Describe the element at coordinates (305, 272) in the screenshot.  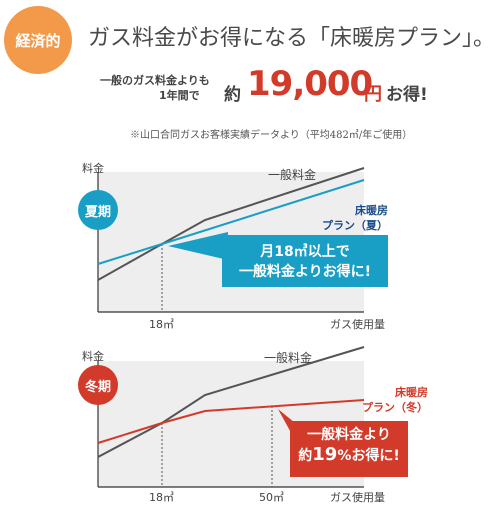
I see `summer-callout-line2: 一般料金よりお得に!` at that location.